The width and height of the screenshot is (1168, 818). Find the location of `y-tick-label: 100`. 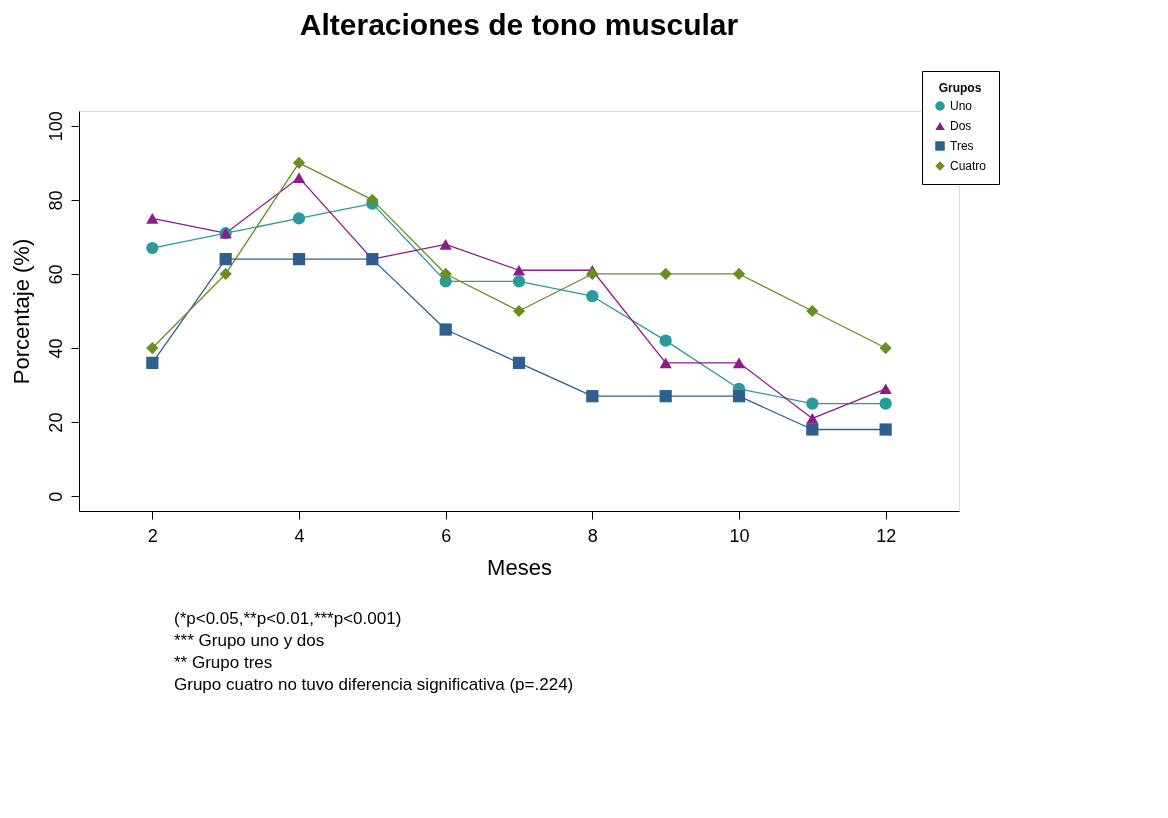

y-tick-label: 100 is located at coordinates (55, 126).